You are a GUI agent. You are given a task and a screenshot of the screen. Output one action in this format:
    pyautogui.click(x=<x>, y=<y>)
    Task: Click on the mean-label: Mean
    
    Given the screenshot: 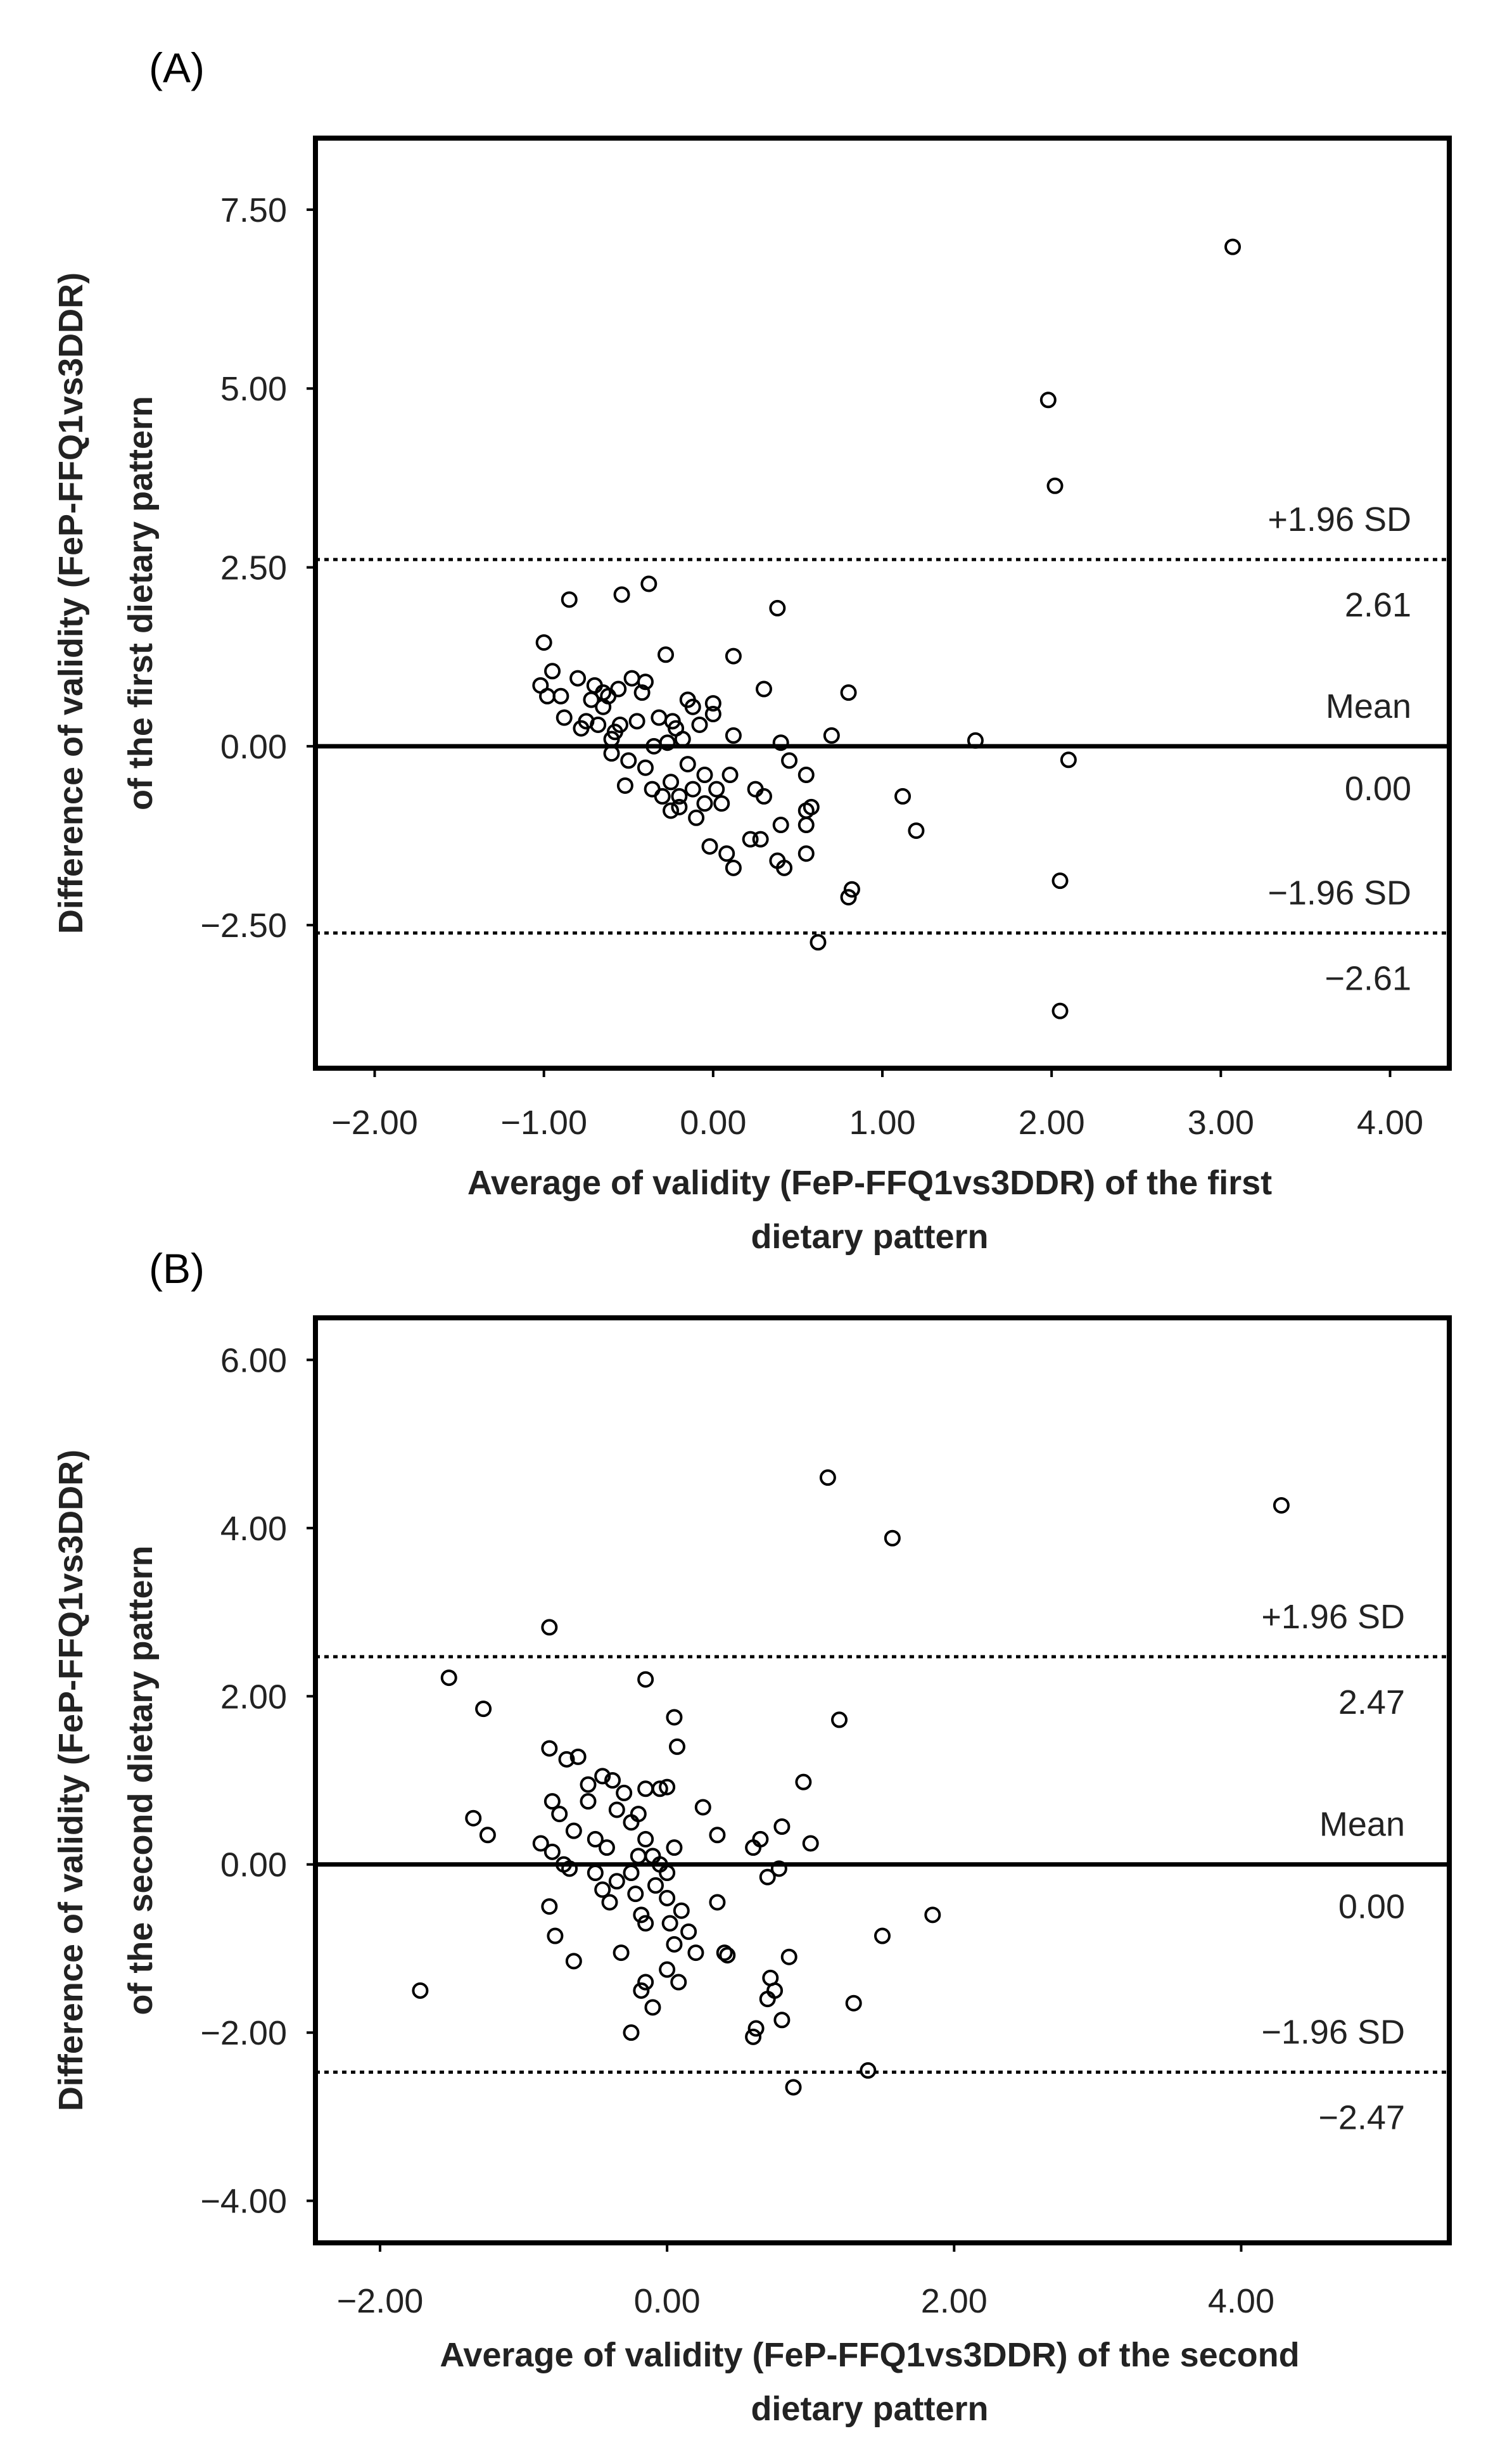 What is the action you would take?
    pyautogui.click(x=1362, y=1825)
    